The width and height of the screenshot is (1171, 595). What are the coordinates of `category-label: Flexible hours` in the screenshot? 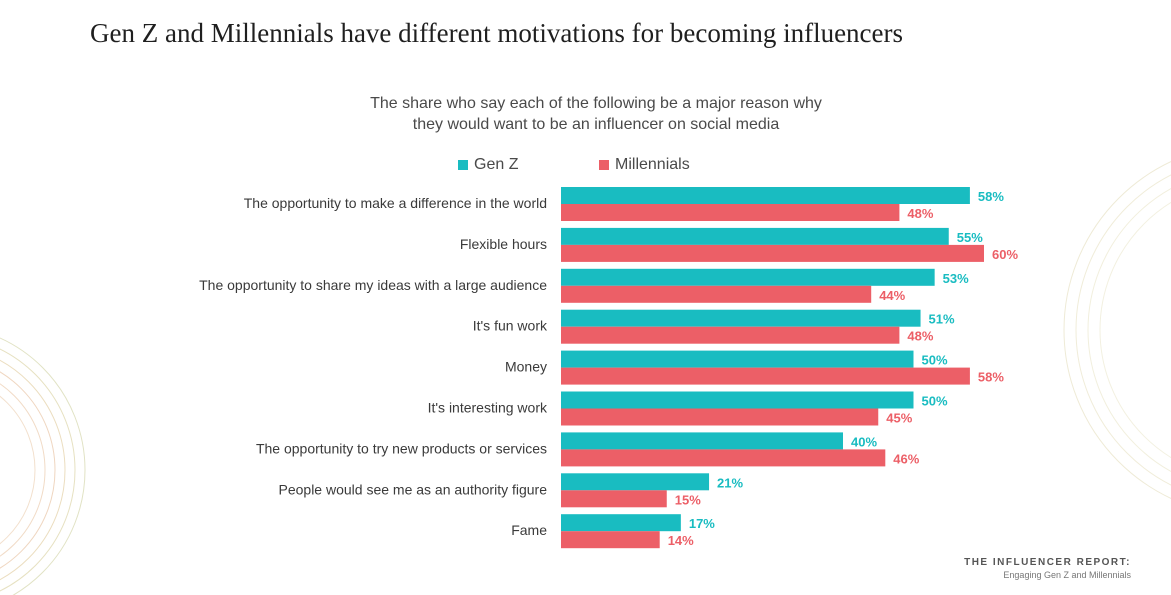 It's located at (503, 244).